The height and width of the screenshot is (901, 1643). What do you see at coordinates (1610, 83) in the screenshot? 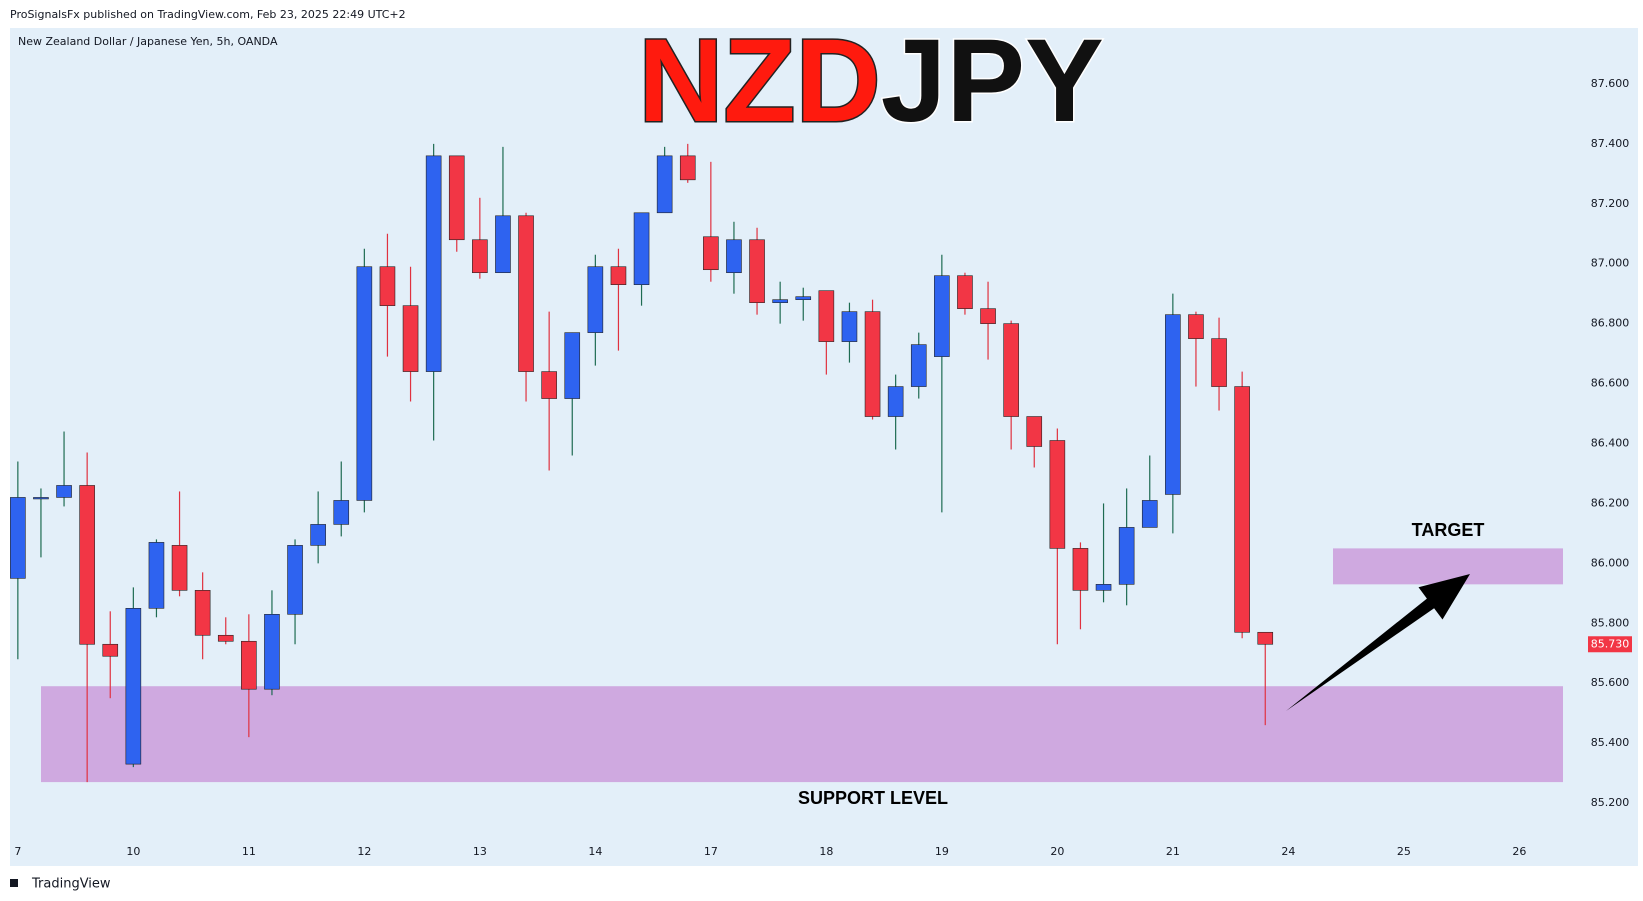
I see `y-tick-label: 87.600` at bounding box center [1610, 83].